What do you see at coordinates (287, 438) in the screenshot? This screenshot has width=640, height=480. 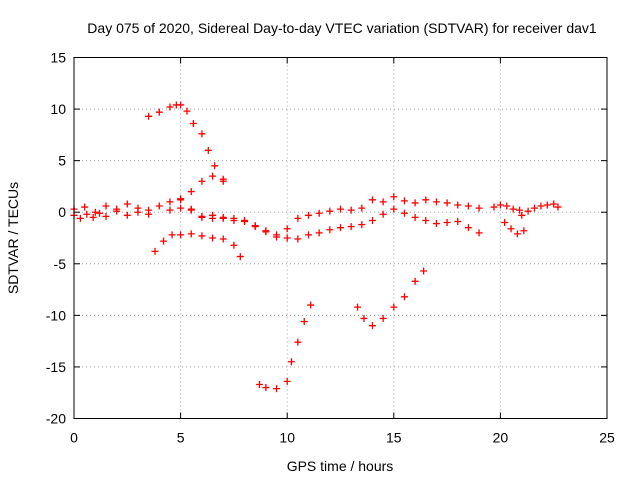 I see `x-tick-label: 10` at bounding box center [287, 438].